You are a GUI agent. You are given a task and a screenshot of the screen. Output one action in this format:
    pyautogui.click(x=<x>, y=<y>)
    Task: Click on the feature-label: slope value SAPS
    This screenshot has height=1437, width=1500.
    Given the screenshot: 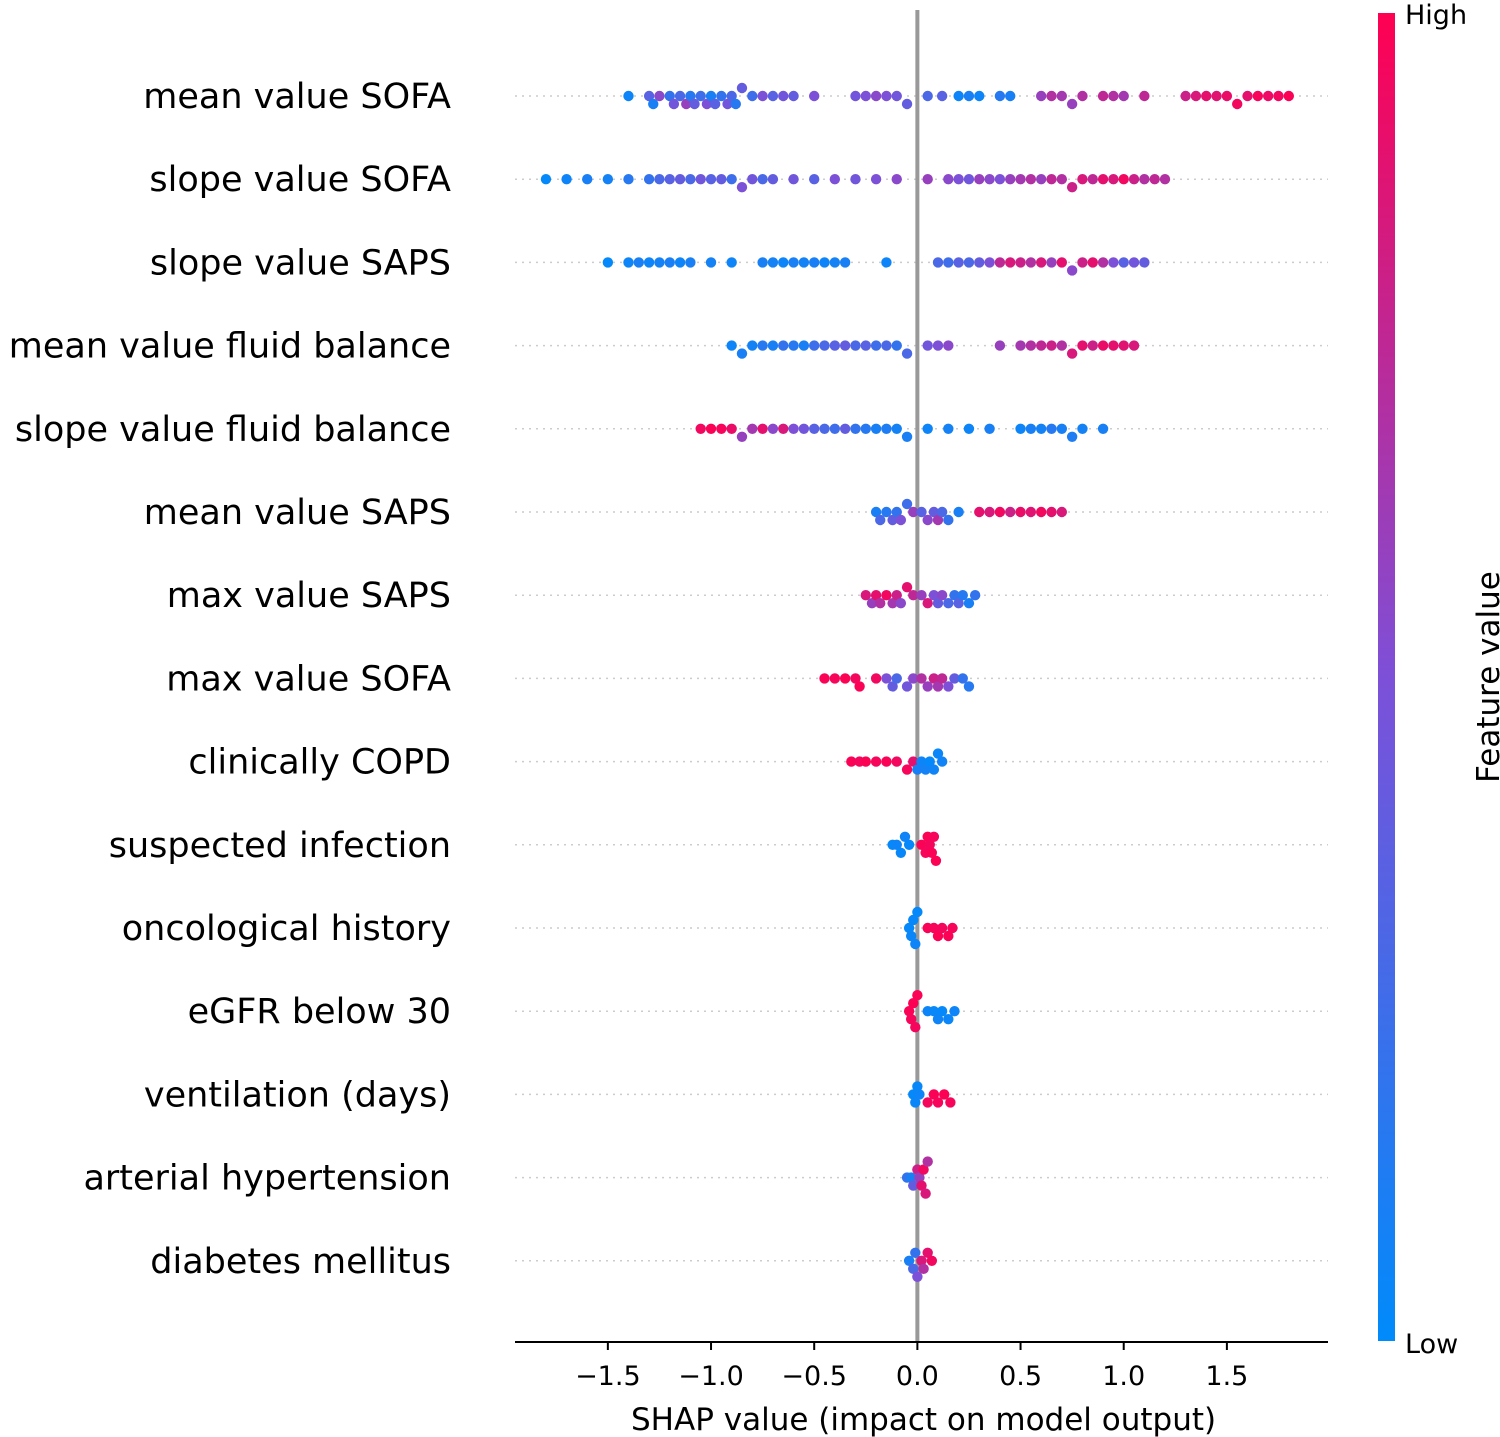 What is the action you would take?
    pyautogui.click(x=300, y=263)
    